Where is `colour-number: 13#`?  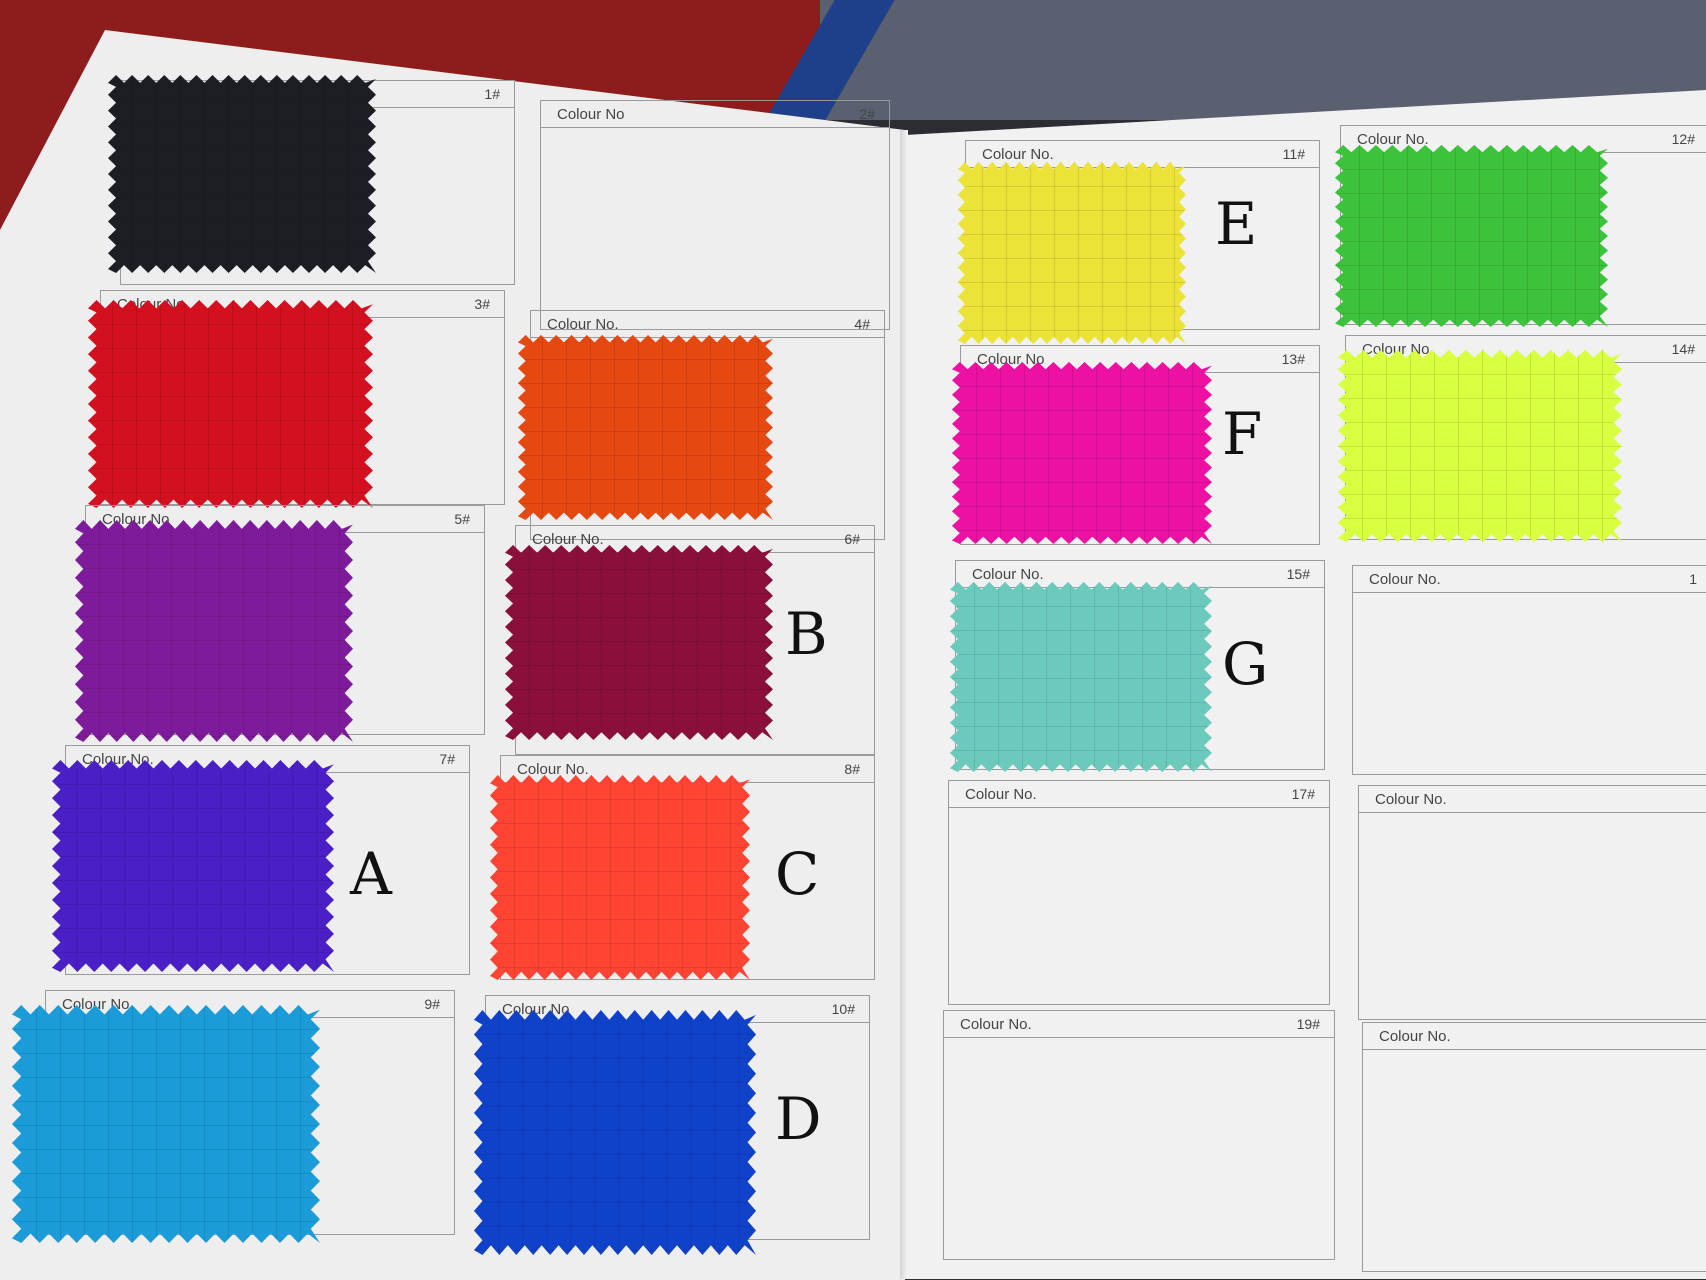 colour-number: 13# is located at coordinates (1293, 359).